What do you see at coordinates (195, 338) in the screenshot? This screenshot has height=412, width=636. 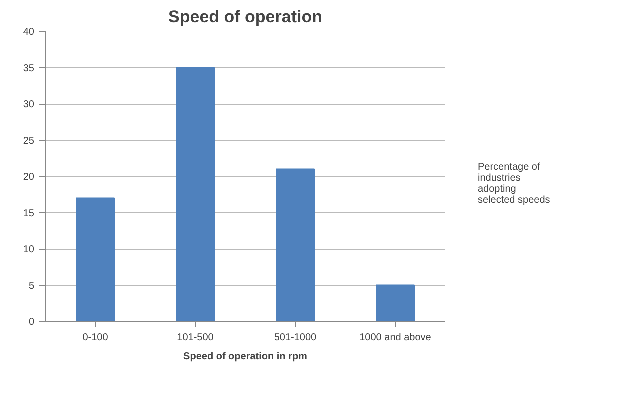 I see `x-tick-label: 101-500` at bounding box center [195, 338].